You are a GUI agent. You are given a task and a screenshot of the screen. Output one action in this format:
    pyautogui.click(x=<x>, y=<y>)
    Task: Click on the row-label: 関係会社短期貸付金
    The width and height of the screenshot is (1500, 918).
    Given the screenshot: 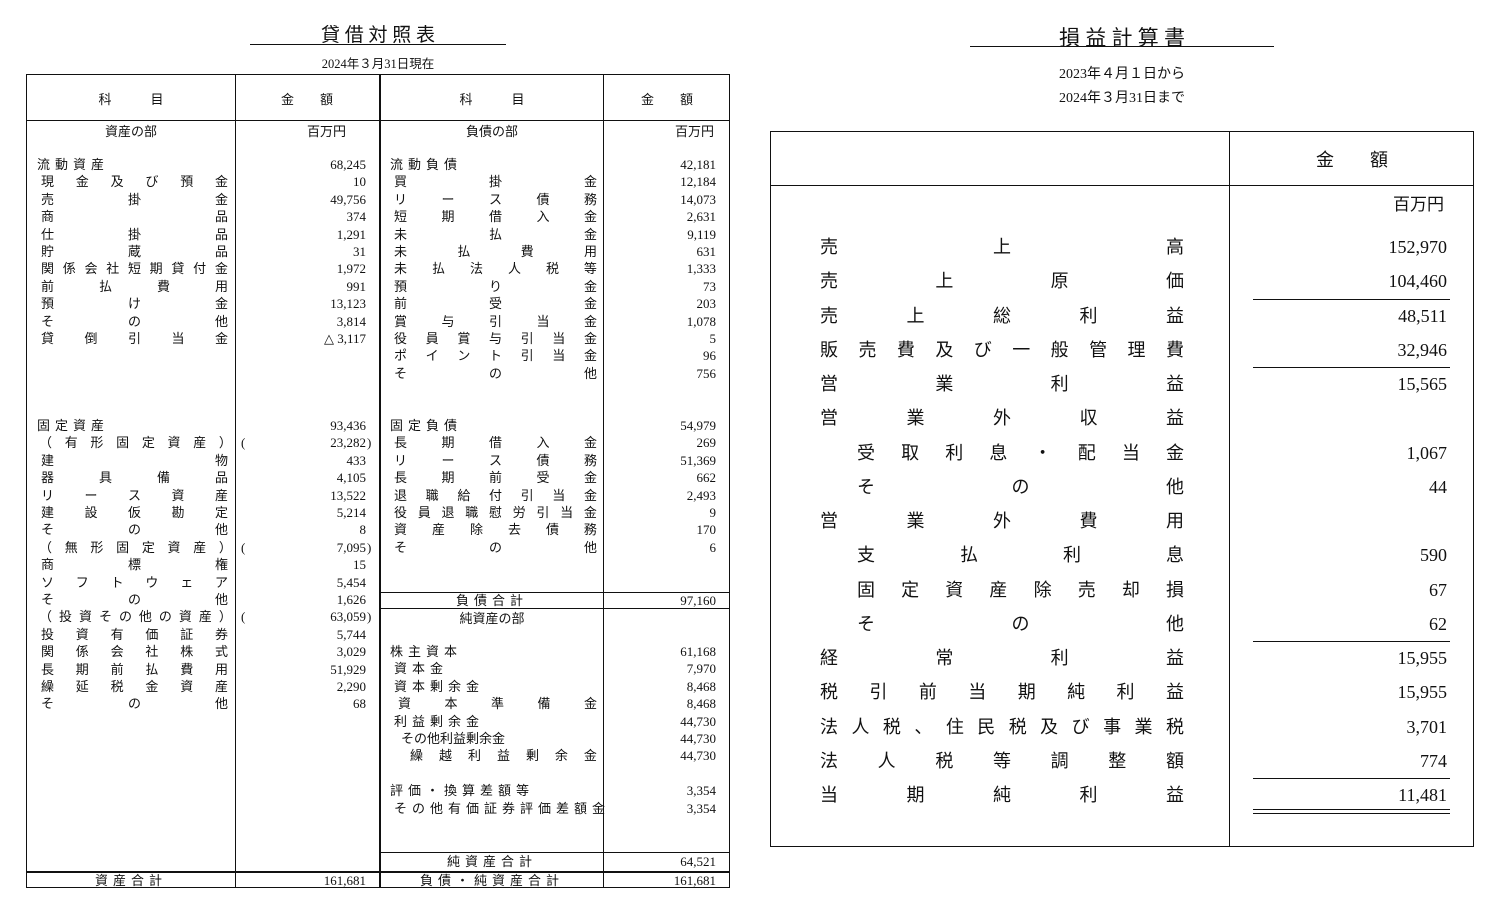 What is the action you would take?
    pyautogui.click(x=134, y=268)
    